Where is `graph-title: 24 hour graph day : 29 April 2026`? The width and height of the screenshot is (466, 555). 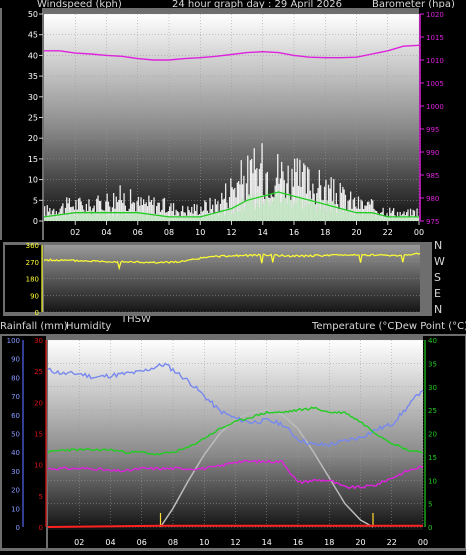
graph-title: 24 hour graph day : 29 April 2026 is located at coordinates (257, 5).